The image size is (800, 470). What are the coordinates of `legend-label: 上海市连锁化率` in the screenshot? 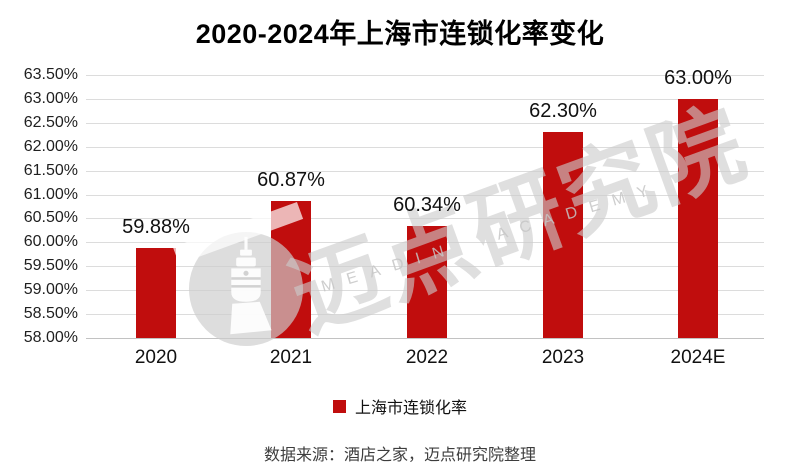 It's located at (410, 408).